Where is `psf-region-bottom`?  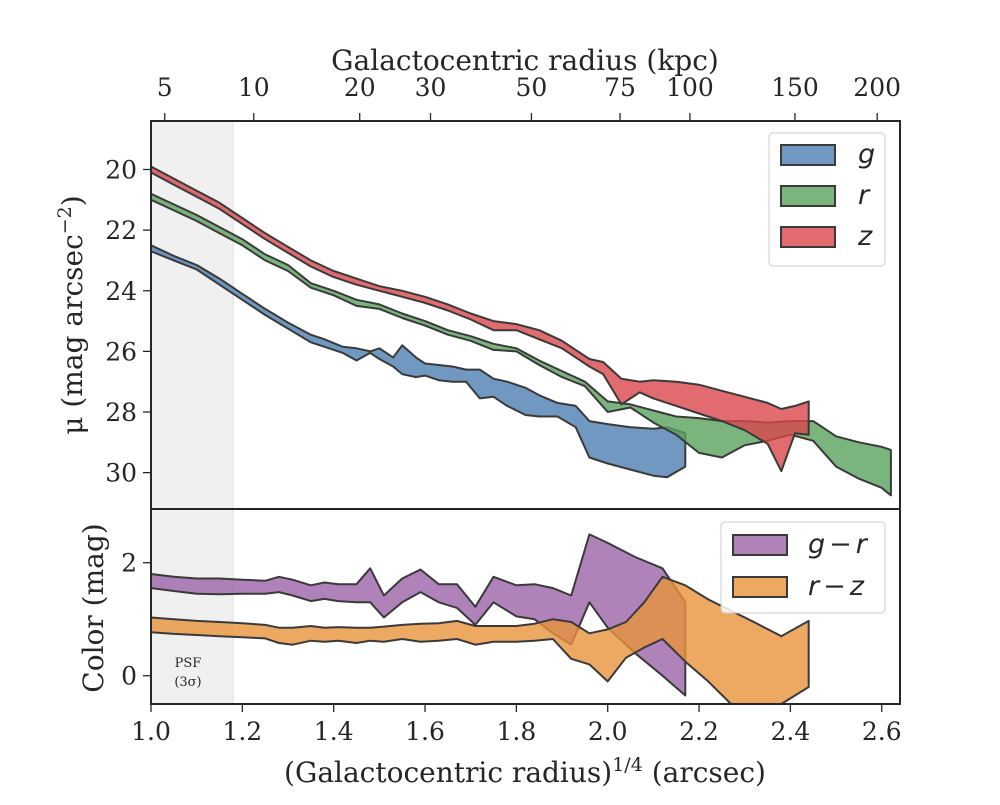
psf-region-bottom is located at coordinates (192, 606).